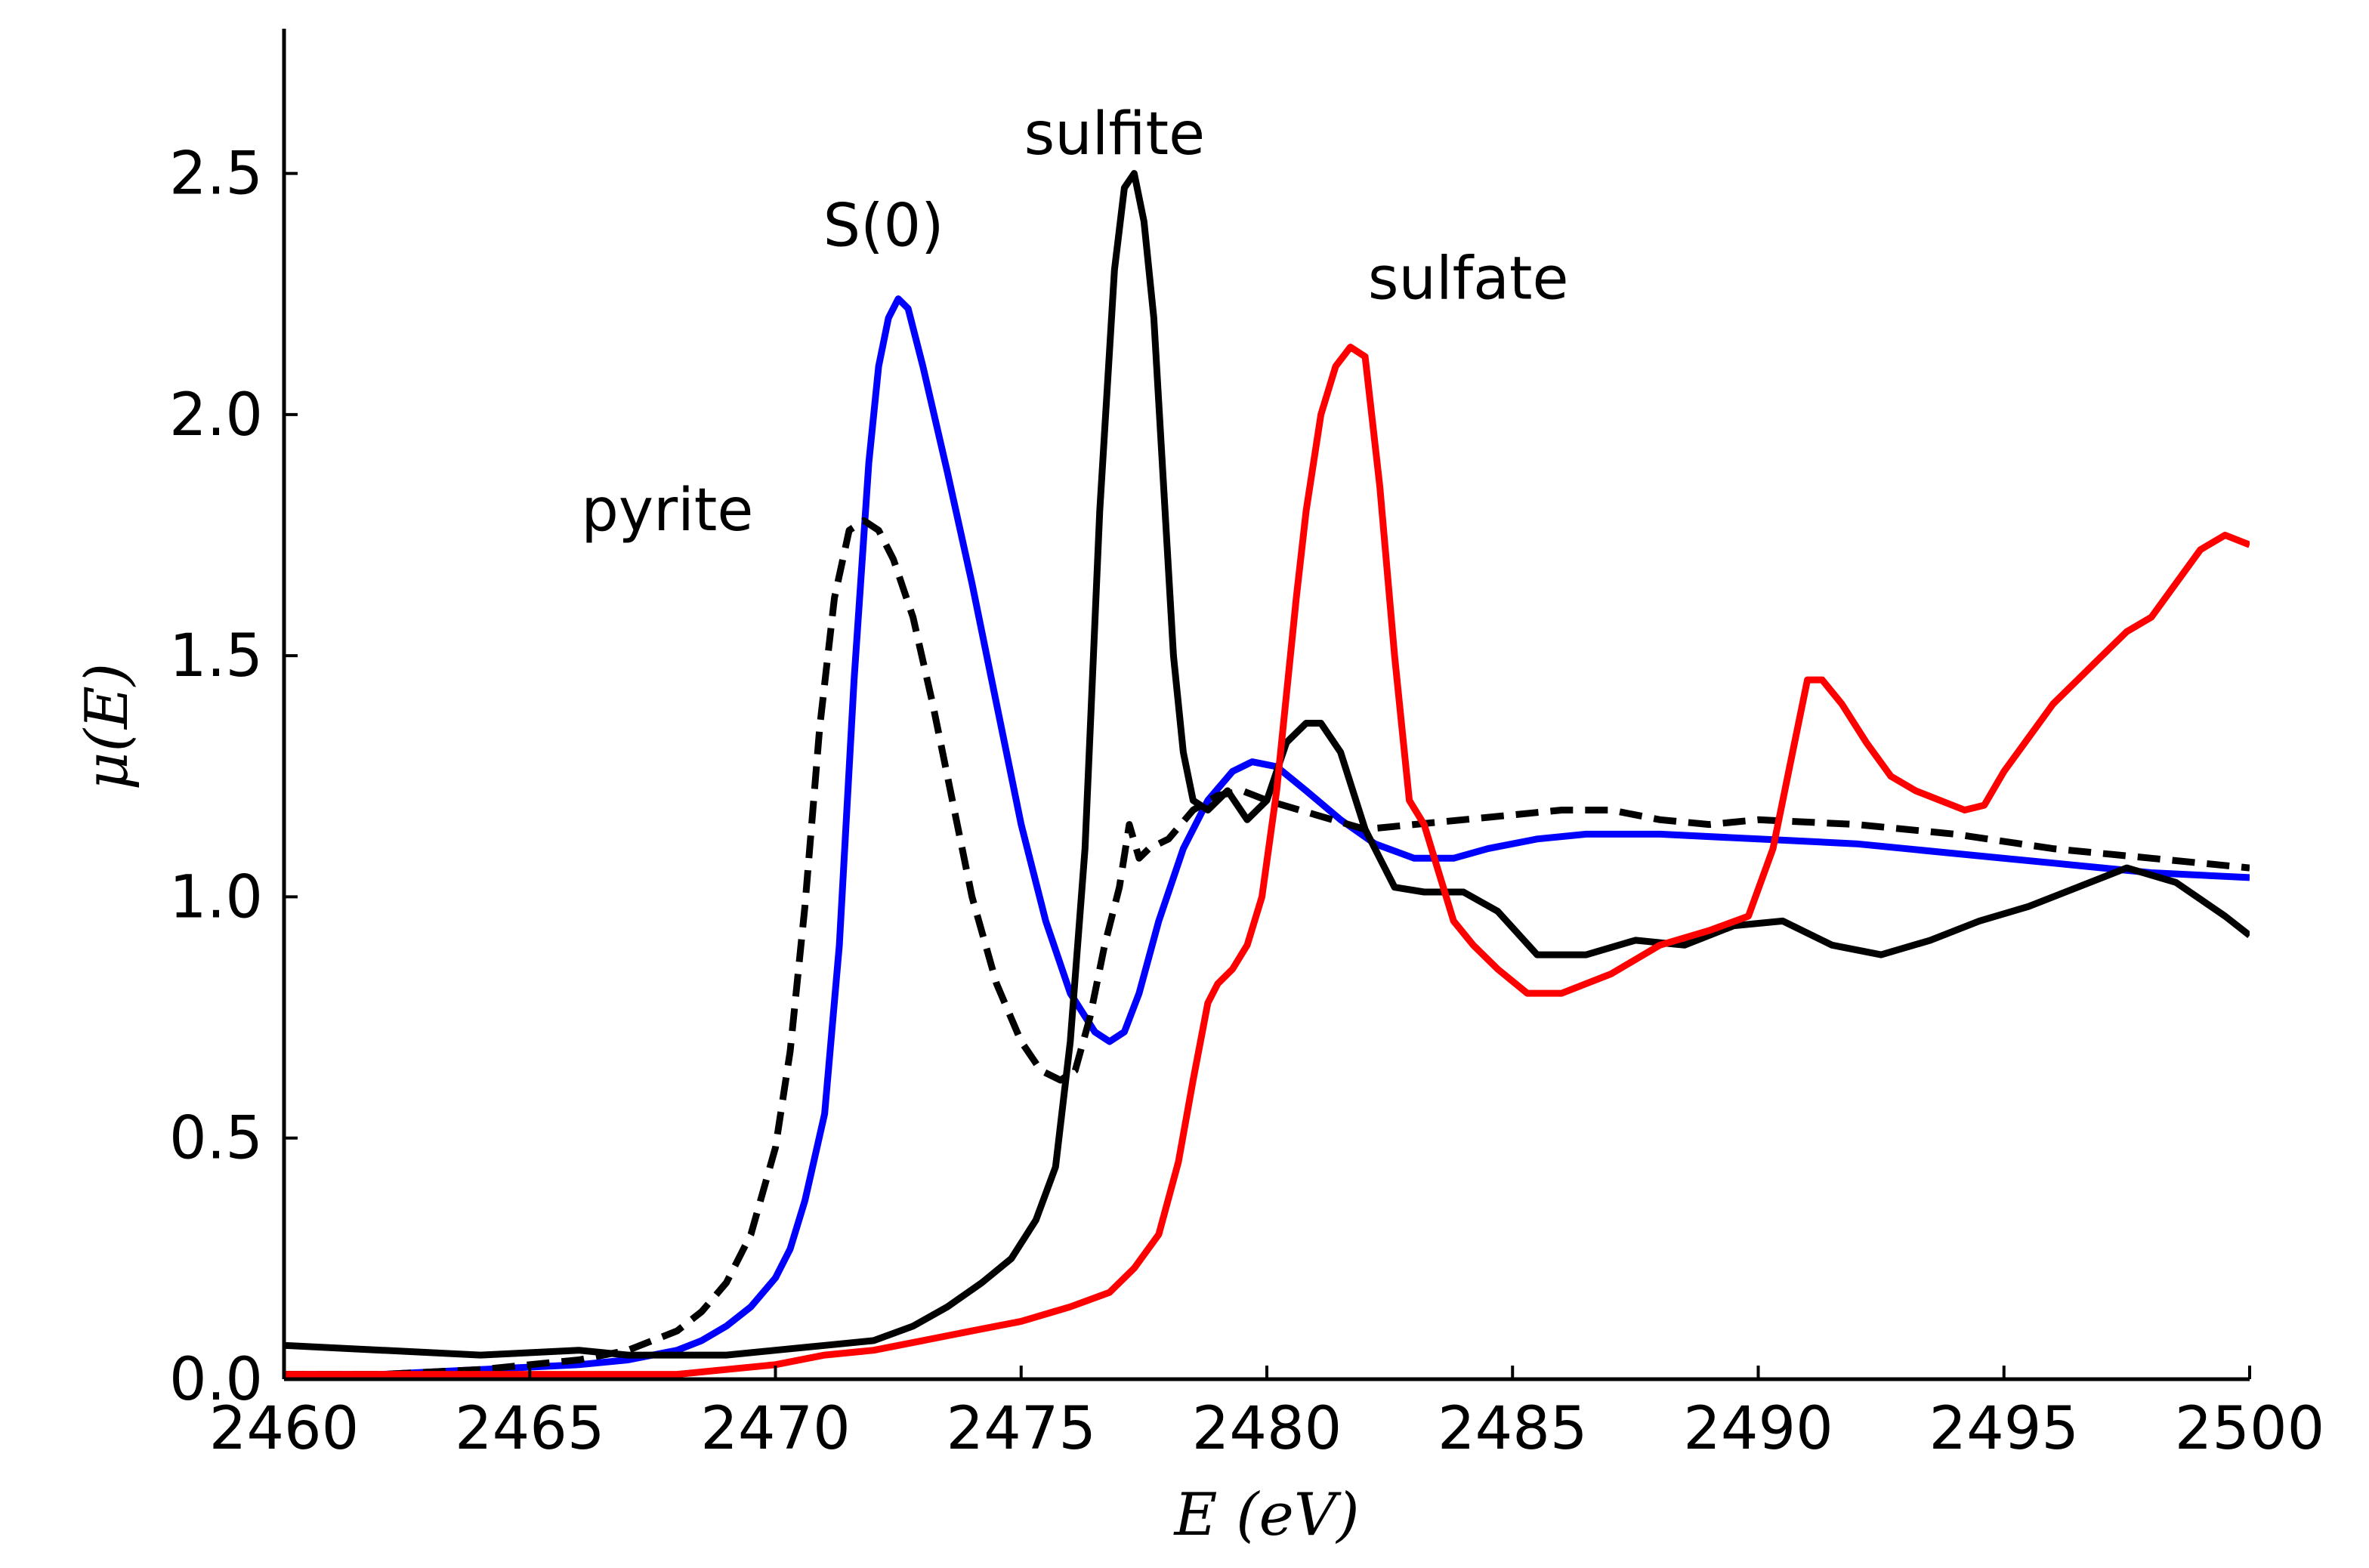 The height and width of the screenshot is (1568, 2369). Describe the element at coordinates (216, 1139) in the screenshot. I see `y-tick-label: 0.5` at that location.